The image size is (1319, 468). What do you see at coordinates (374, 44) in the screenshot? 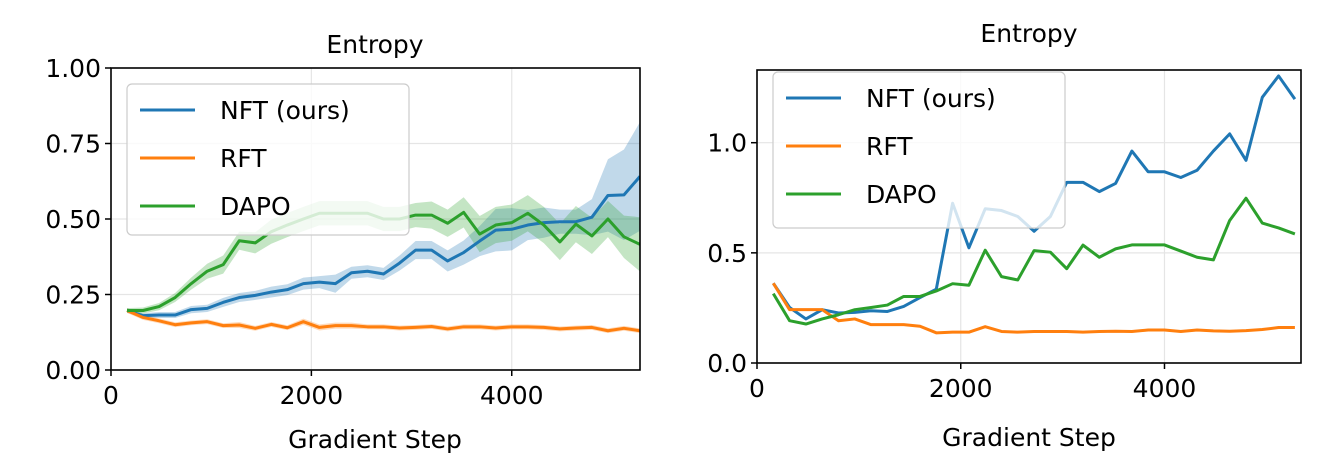
I see `left-plot-title: Entropy` at bounding box center [374, 44].